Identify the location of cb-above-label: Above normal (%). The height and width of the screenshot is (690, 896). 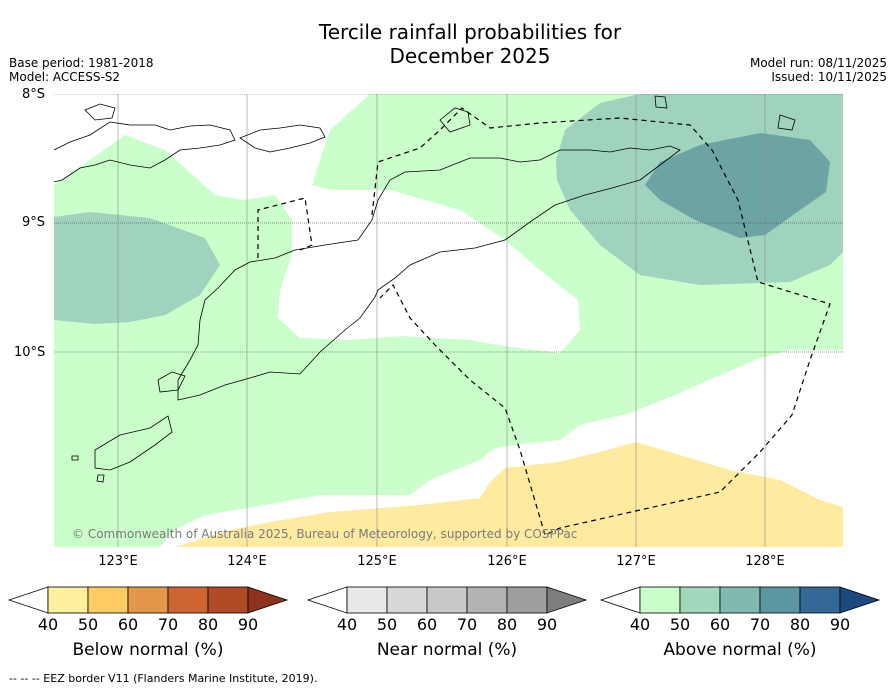
(740, 650).